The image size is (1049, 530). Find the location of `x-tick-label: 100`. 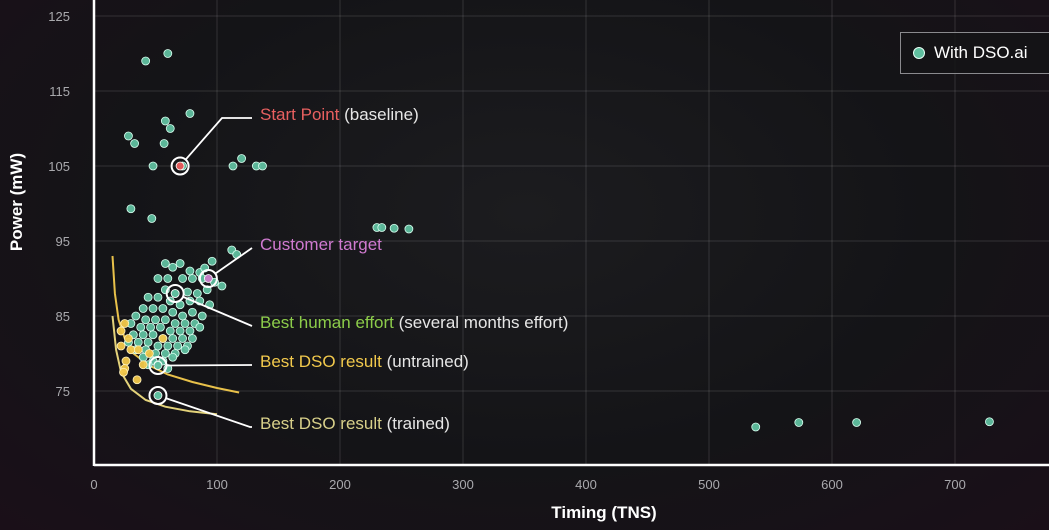

x-tick-label: 100 is located at coordinates (217, 484).